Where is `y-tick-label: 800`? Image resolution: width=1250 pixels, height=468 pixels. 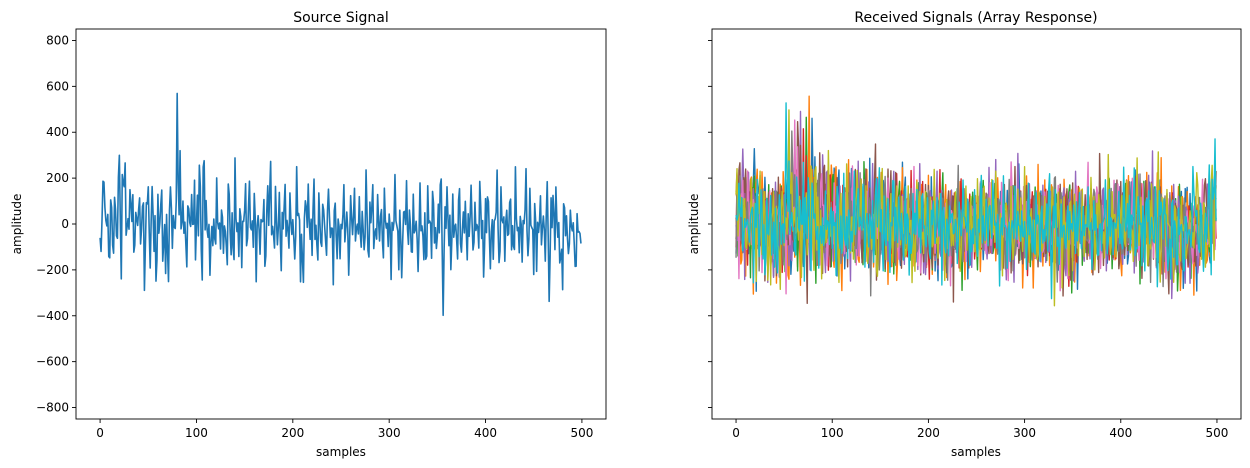 y-tick-label: 800 is located at coordinates (57, 40).